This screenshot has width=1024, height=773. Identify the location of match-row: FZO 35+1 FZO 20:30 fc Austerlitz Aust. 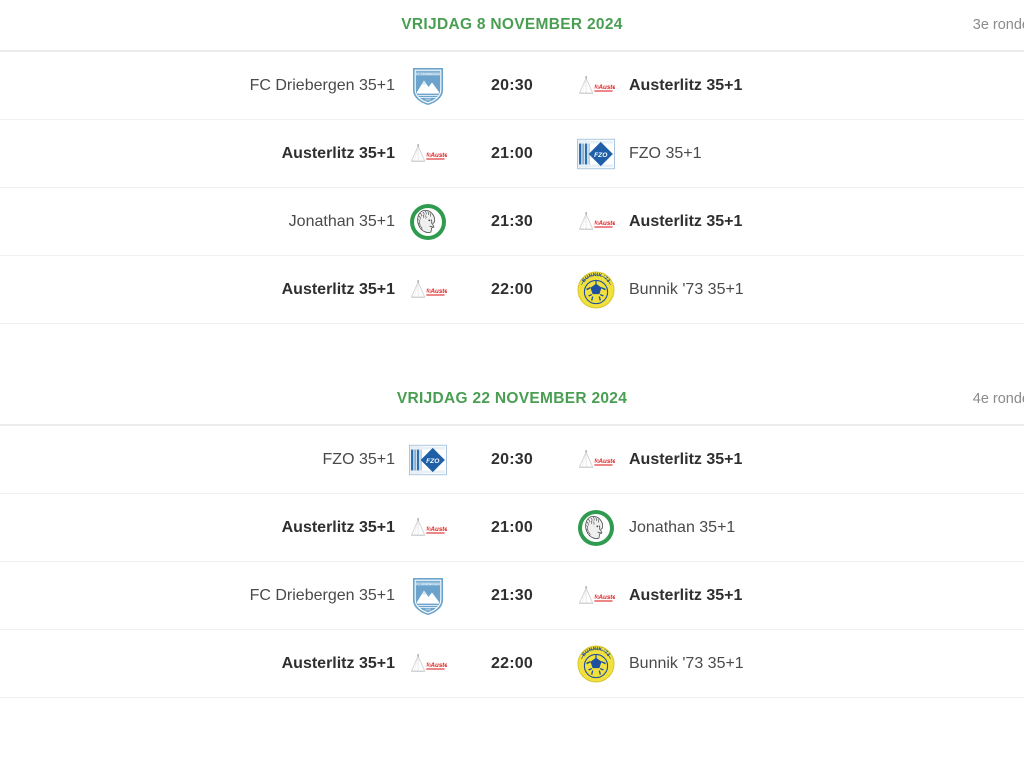
(512, 460).